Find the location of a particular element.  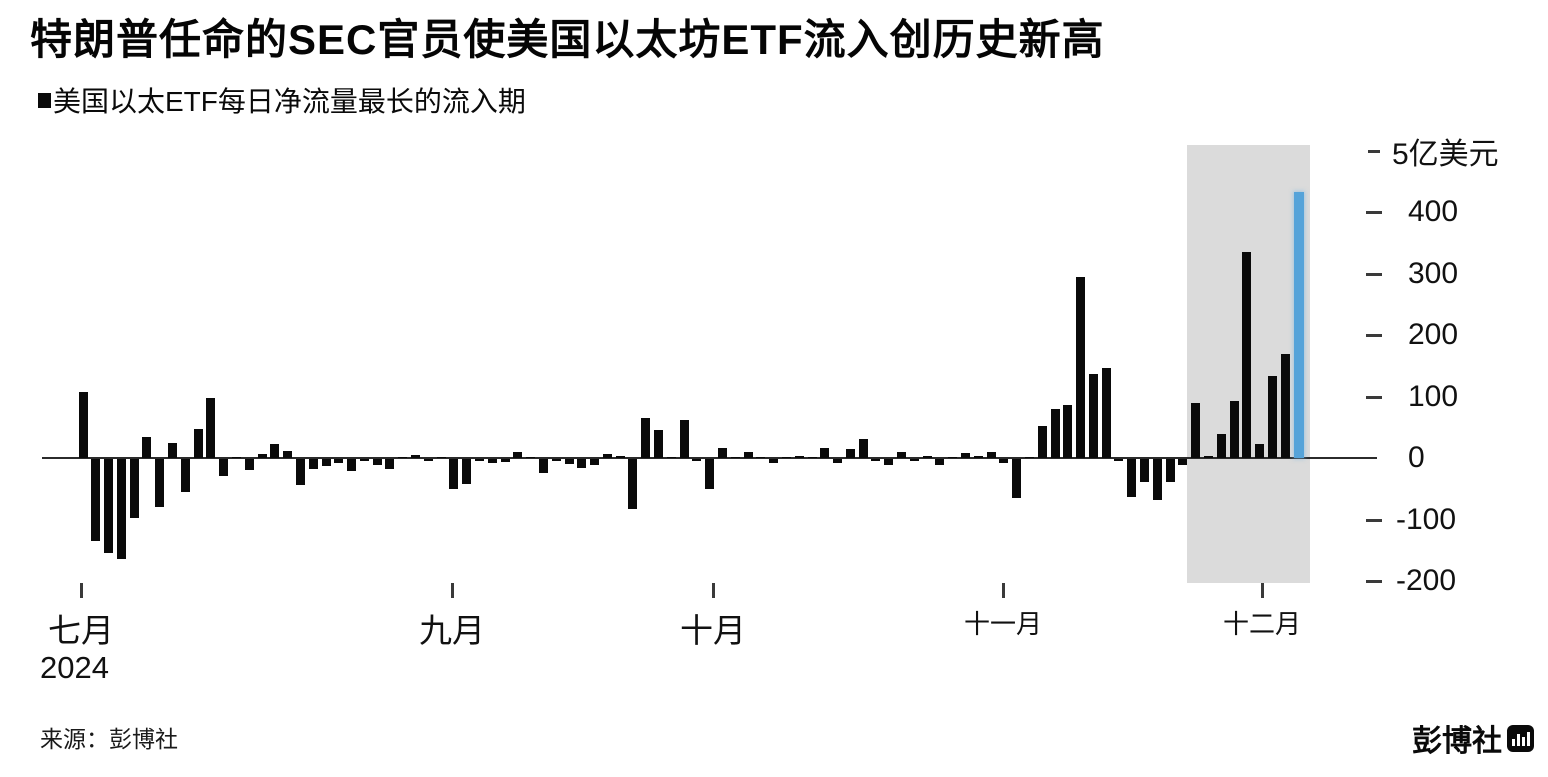

black-square-icon is located at coordinates (44, 100).